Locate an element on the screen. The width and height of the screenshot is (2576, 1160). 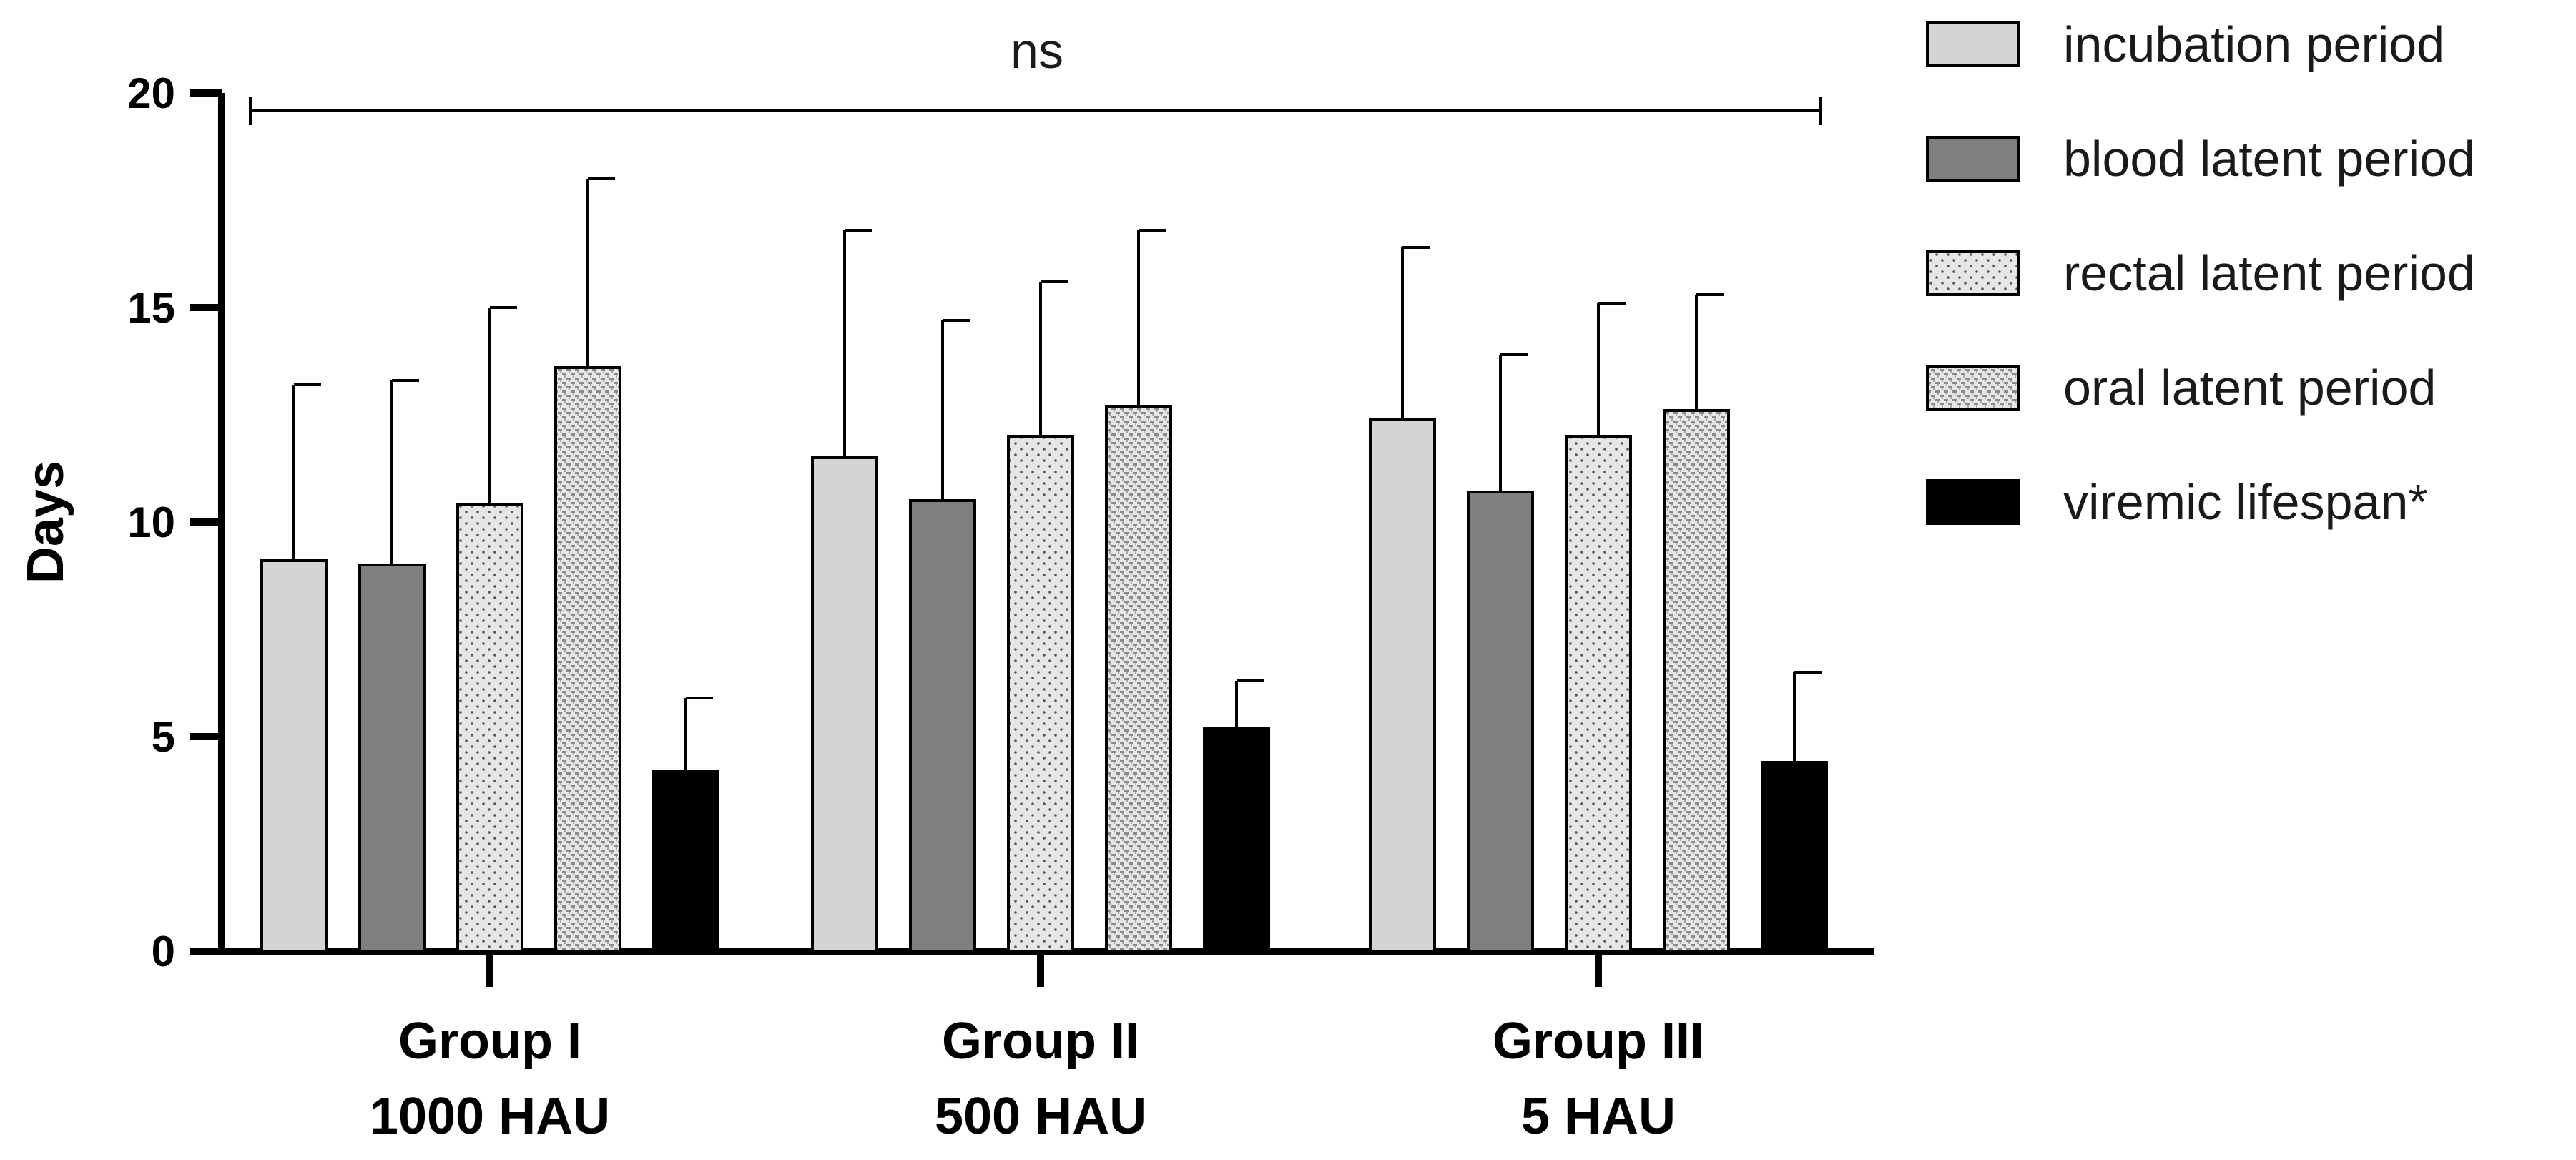
legend-label-1: incubation period is located at coordinates (2253, 44).